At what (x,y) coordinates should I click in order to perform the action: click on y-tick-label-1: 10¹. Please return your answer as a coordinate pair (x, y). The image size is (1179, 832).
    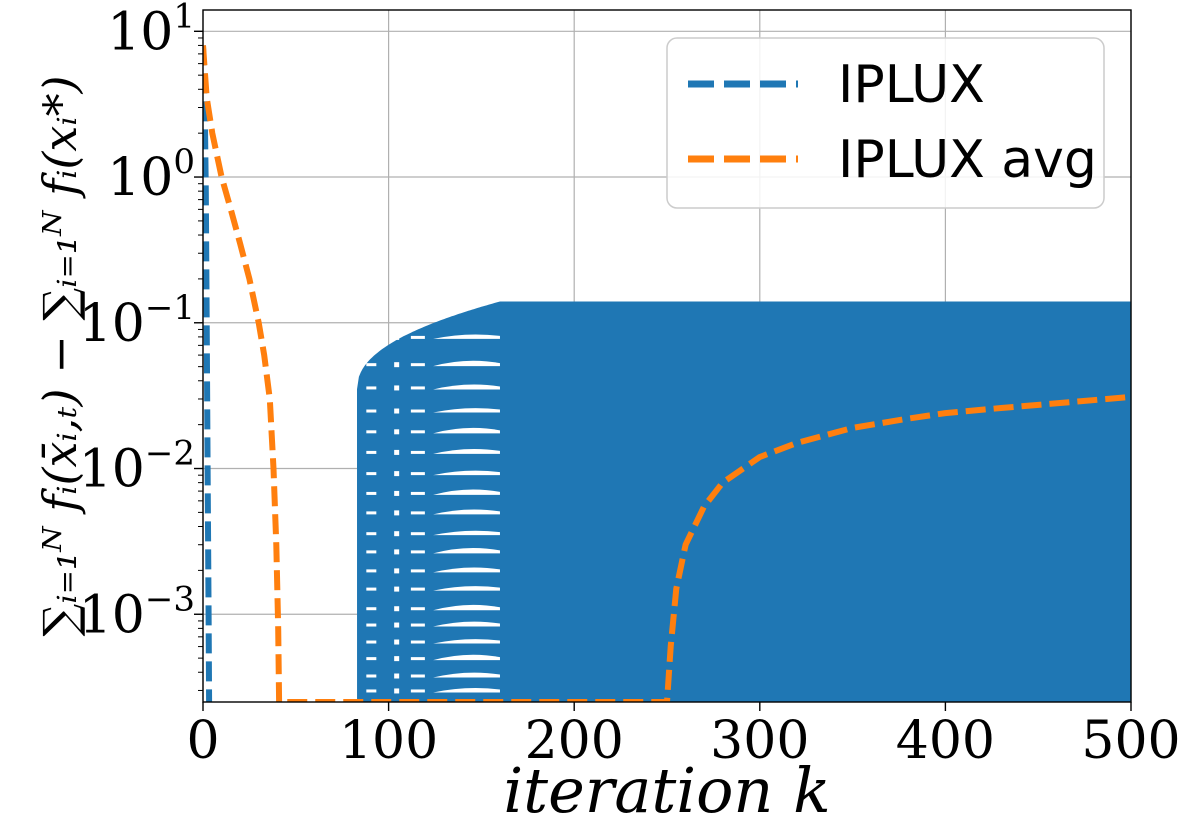
    Looking at the image, I should click on (151, 31).